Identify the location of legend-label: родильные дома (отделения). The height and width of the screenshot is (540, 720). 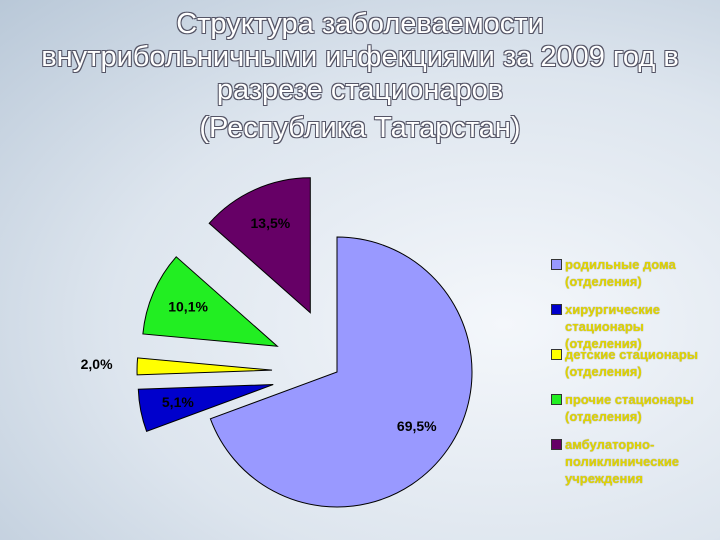
(620, 273).